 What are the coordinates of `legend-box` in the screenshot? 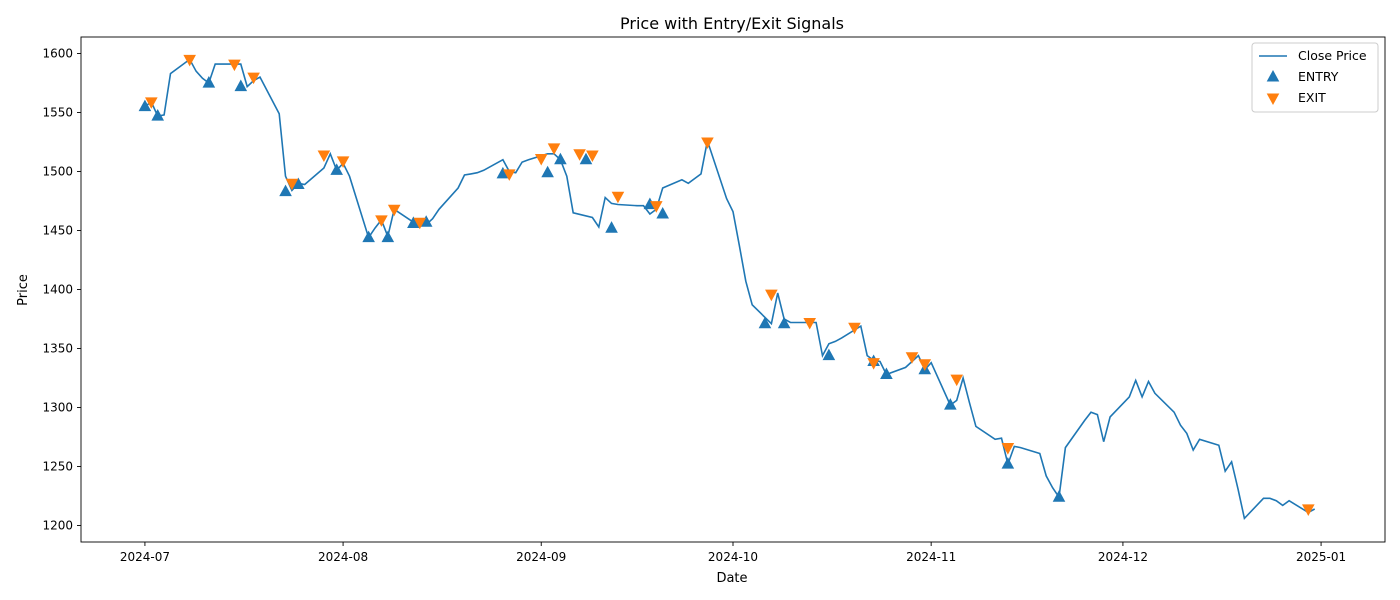 It's located at (1315, 77).